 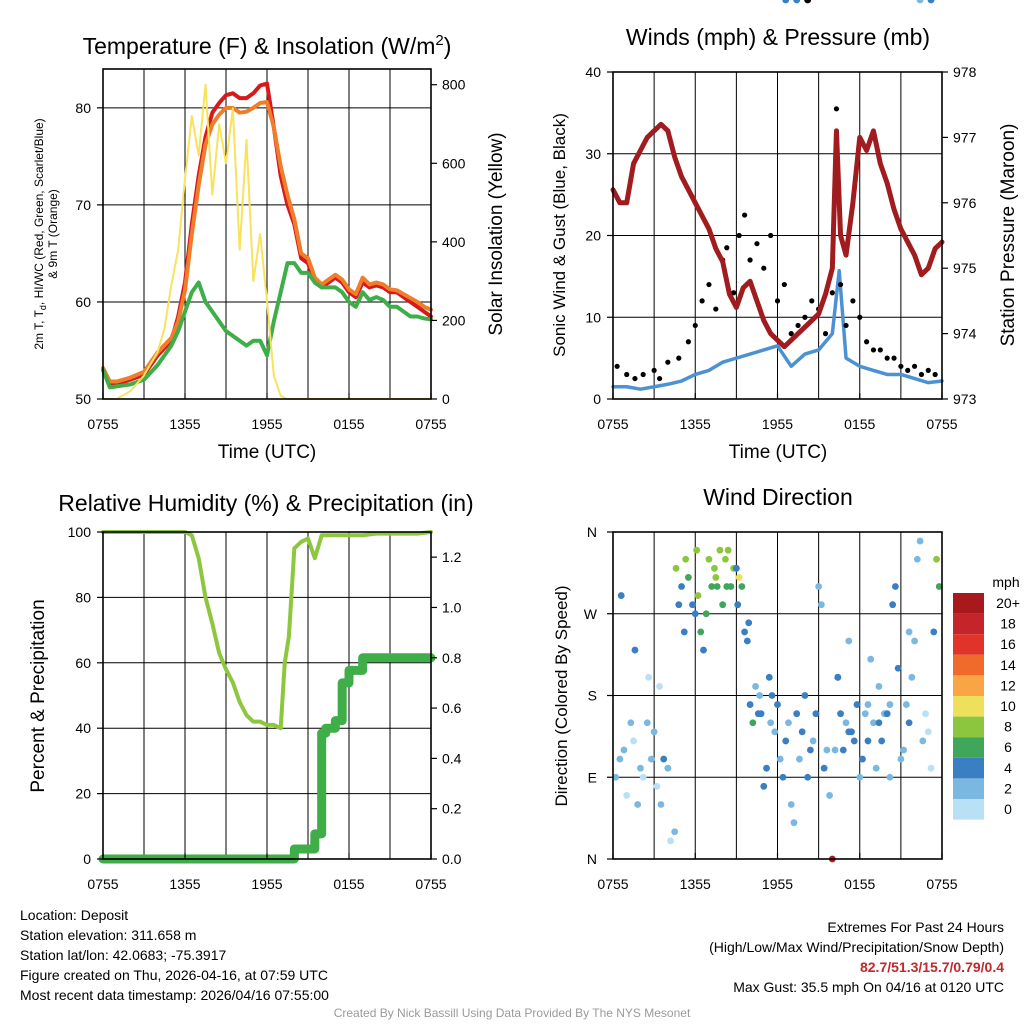 I want to click on speed-colorbar: 20+ 18 16 14 12 10 8 6 4 2 0, so click(x=986, y=706).